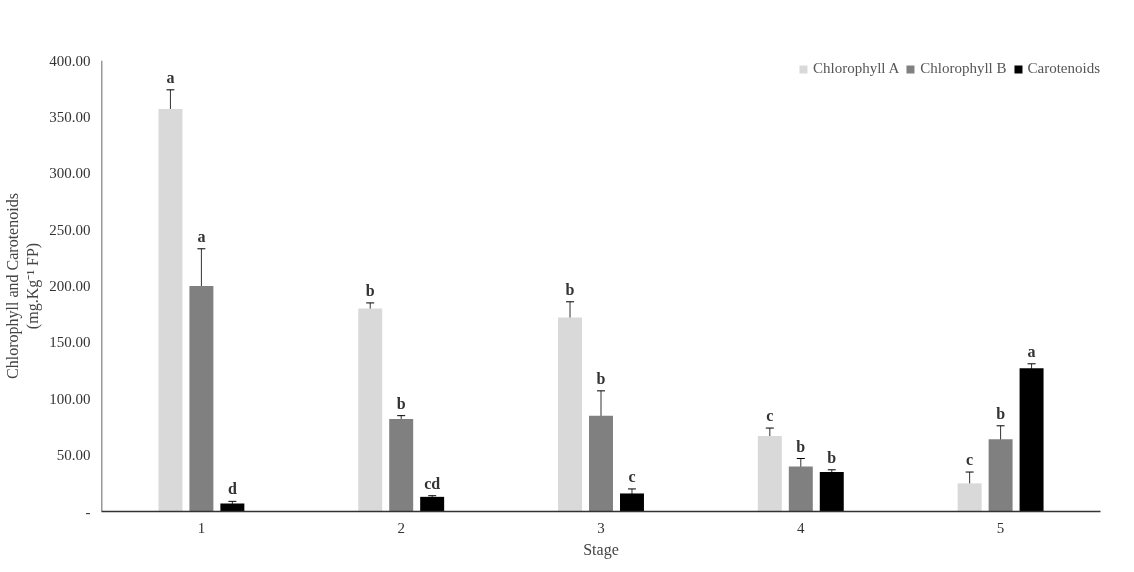 The image size is (1134, 572). Describe the element at coordinates (73, 455) in the screenshot. I see `y-tick-label: 50.00` at that location.